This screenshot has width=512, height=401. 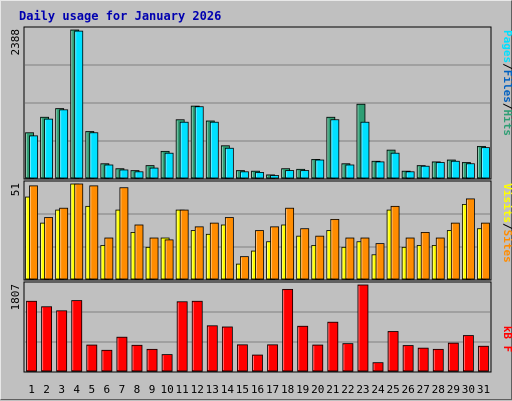 I want to click on x-tick-label-day-31: 31, so click(x=483, y=389).